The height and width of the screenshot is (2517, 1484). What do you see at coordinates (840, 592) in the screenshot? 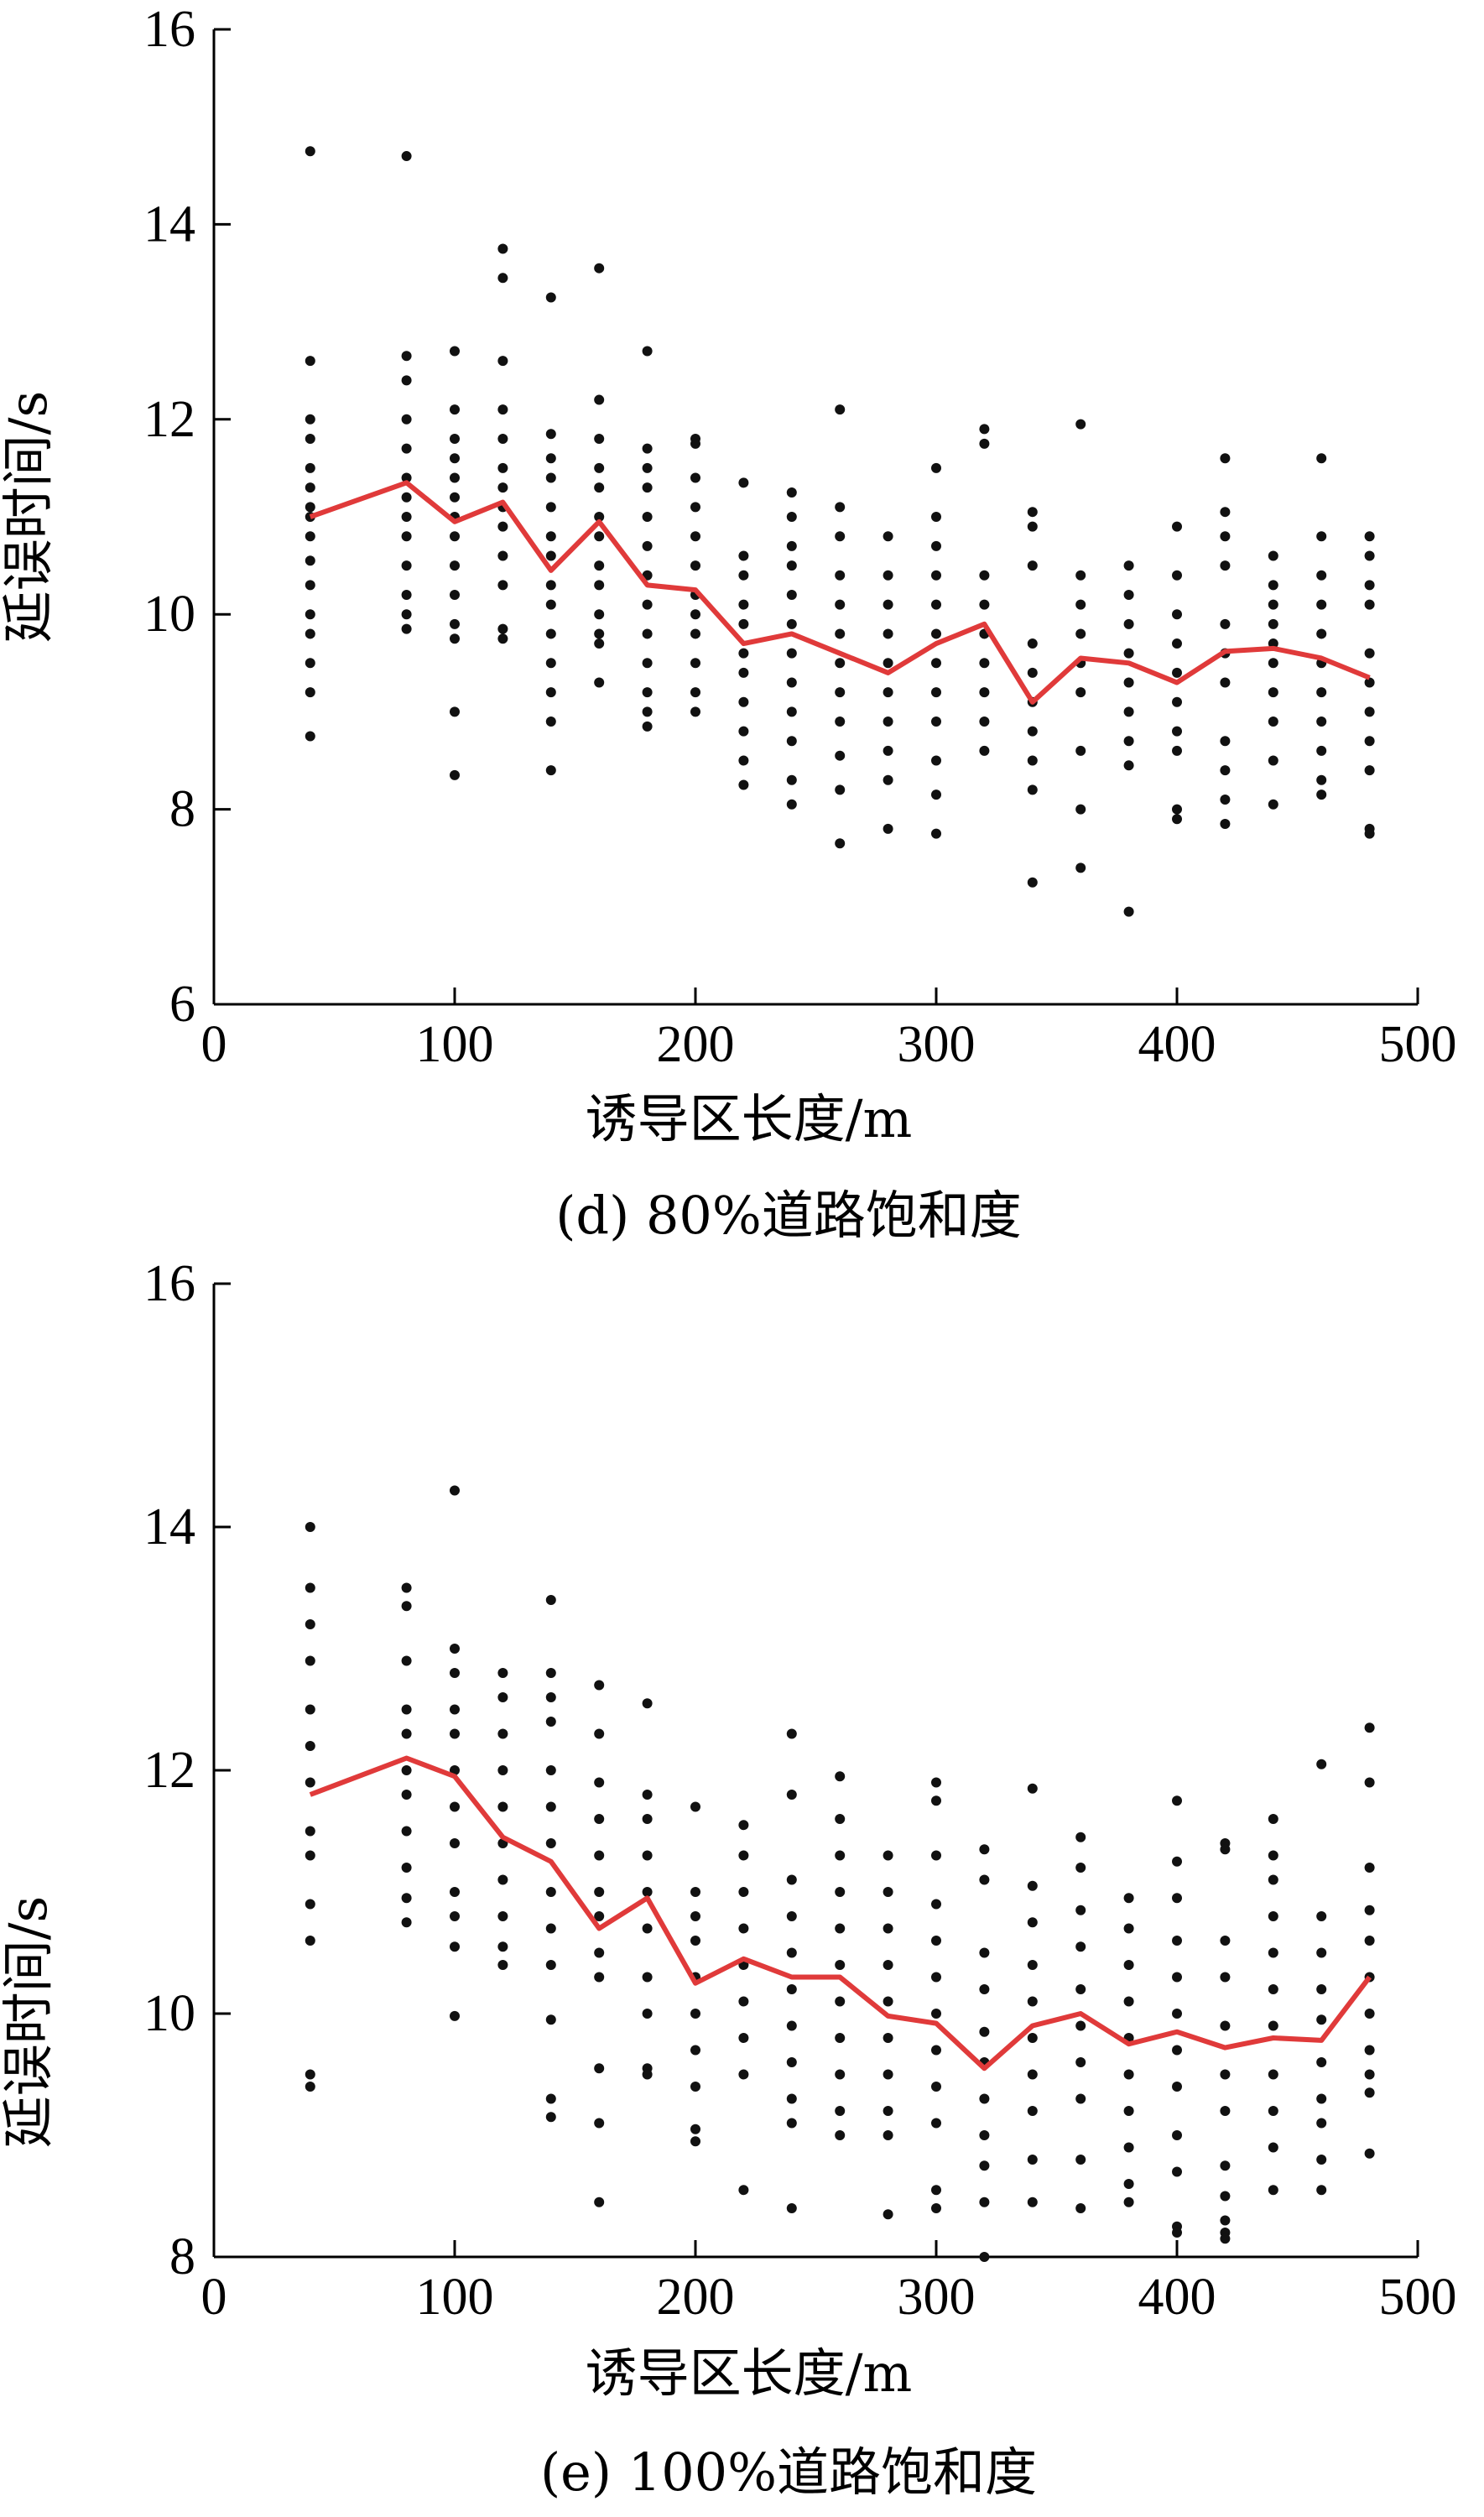
I see `mean-delay-line` at bounding box center [840, 592].